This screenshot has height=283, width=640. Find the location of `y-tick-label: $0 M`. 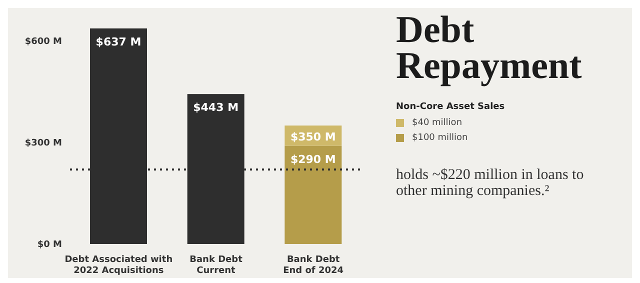

y-tick-label: $0 M is located at coordinates (49, 245).